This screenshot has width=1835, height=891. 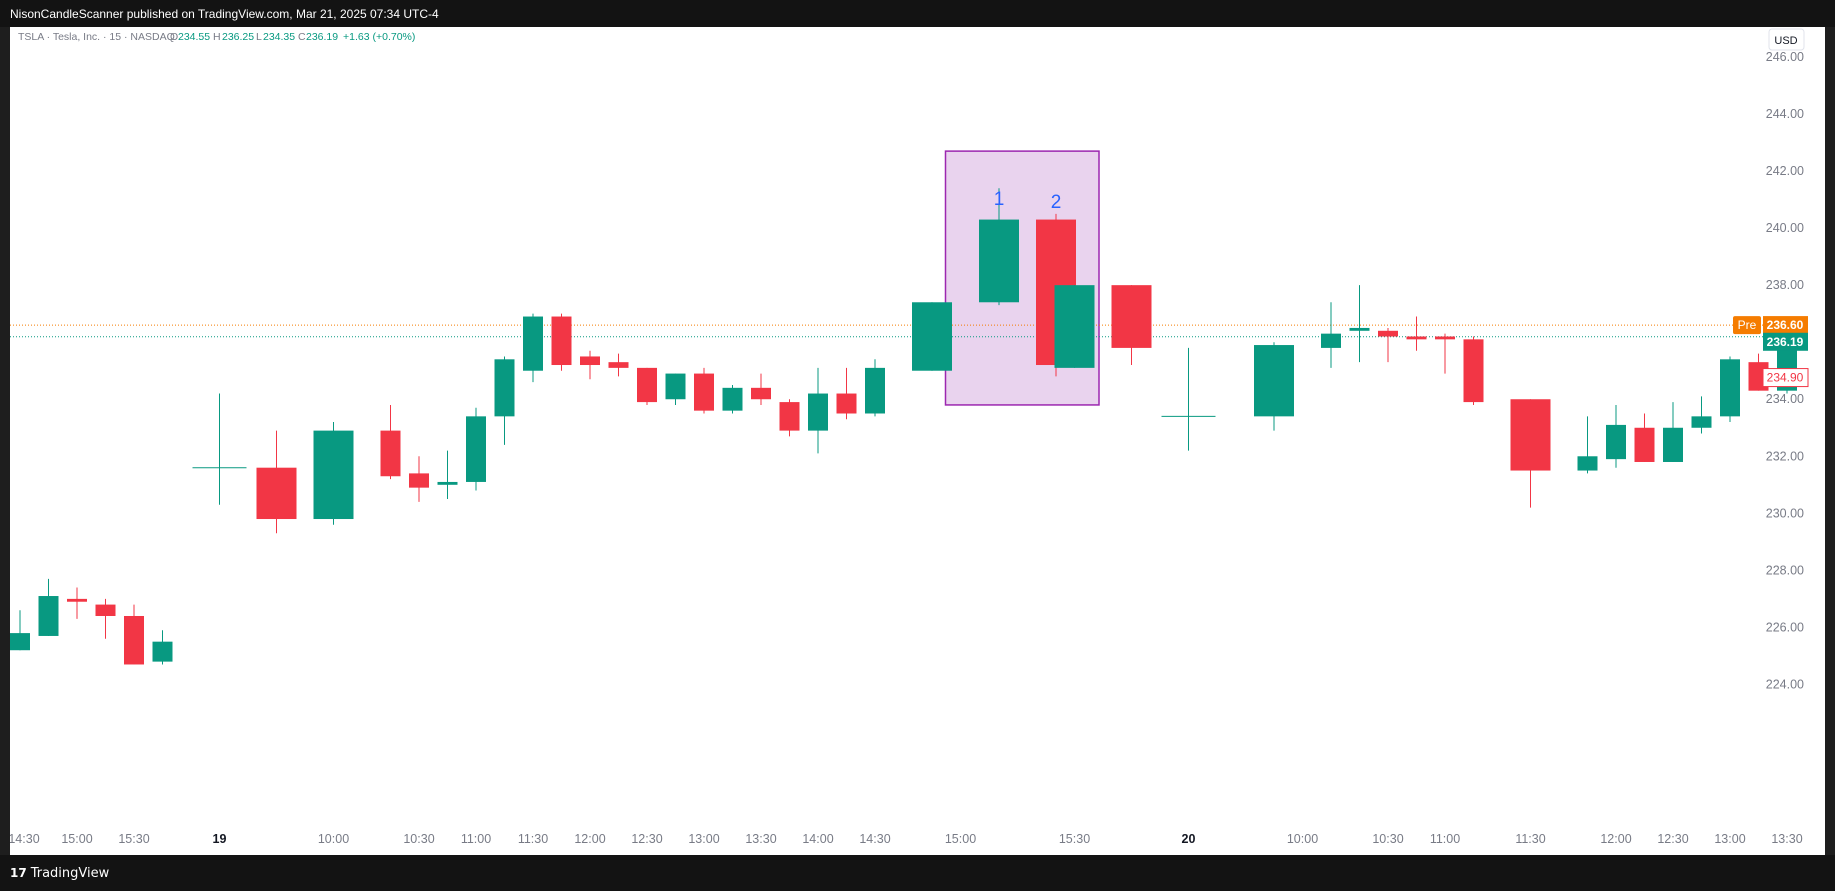 What do you see at coordinates (817, 839) in the screenshot?
I see `x-tick-label: 14:00` at bounding box center [817, 839].